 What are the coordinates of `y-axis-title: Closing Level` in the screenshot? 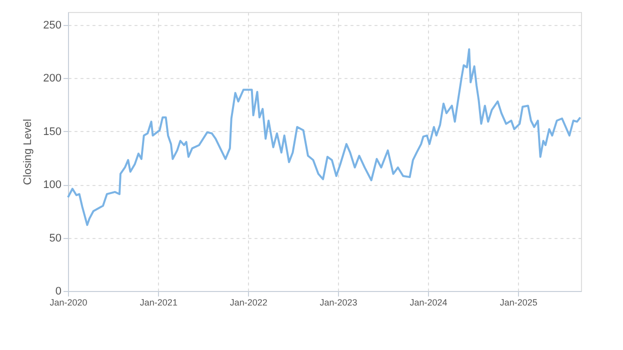 It's located at (28, 152).